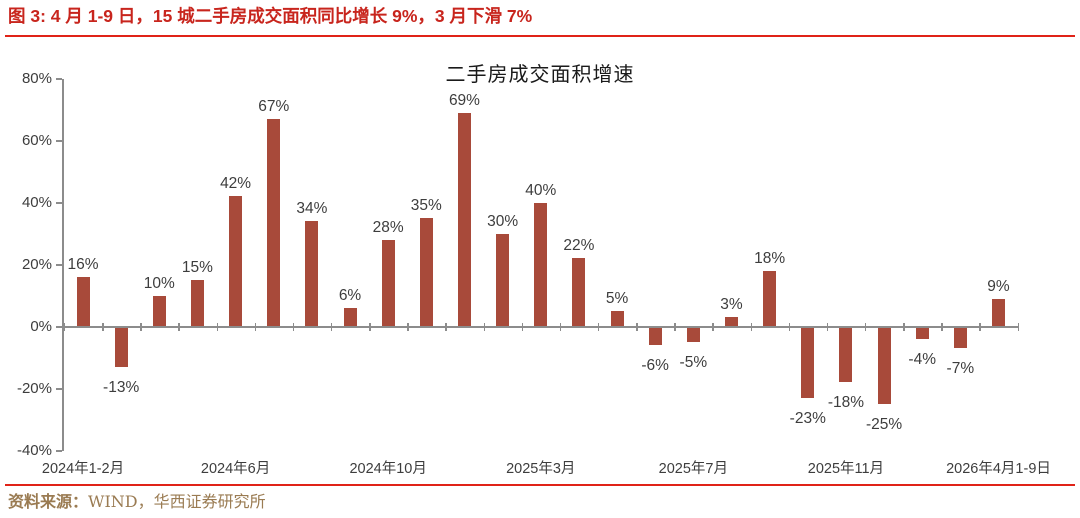  Describe the element at coordinates (540, 74) in the screenshot. I see `chart-title: 二手房成交面积增速` at that location.